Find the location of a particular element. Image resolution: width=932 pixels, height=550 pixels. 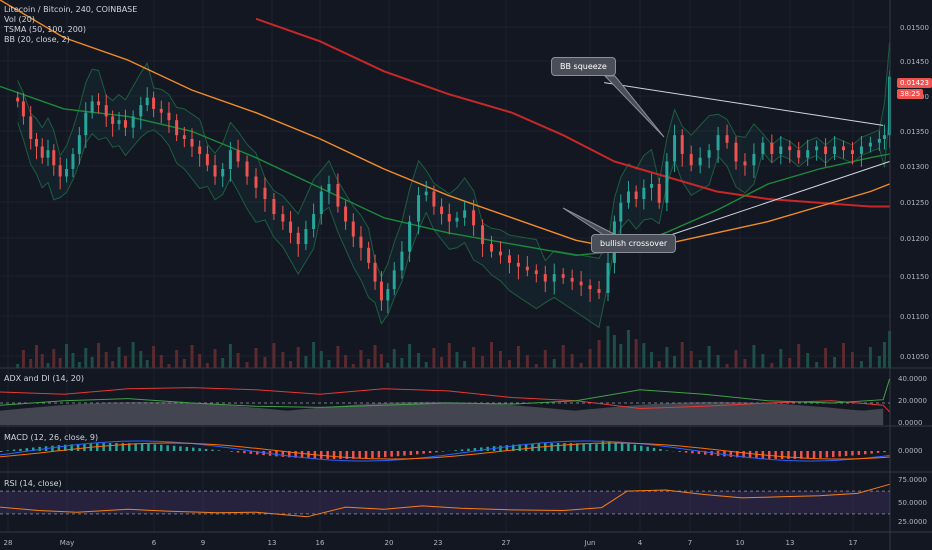

adx-histogram is located at coordinates (442, 413).